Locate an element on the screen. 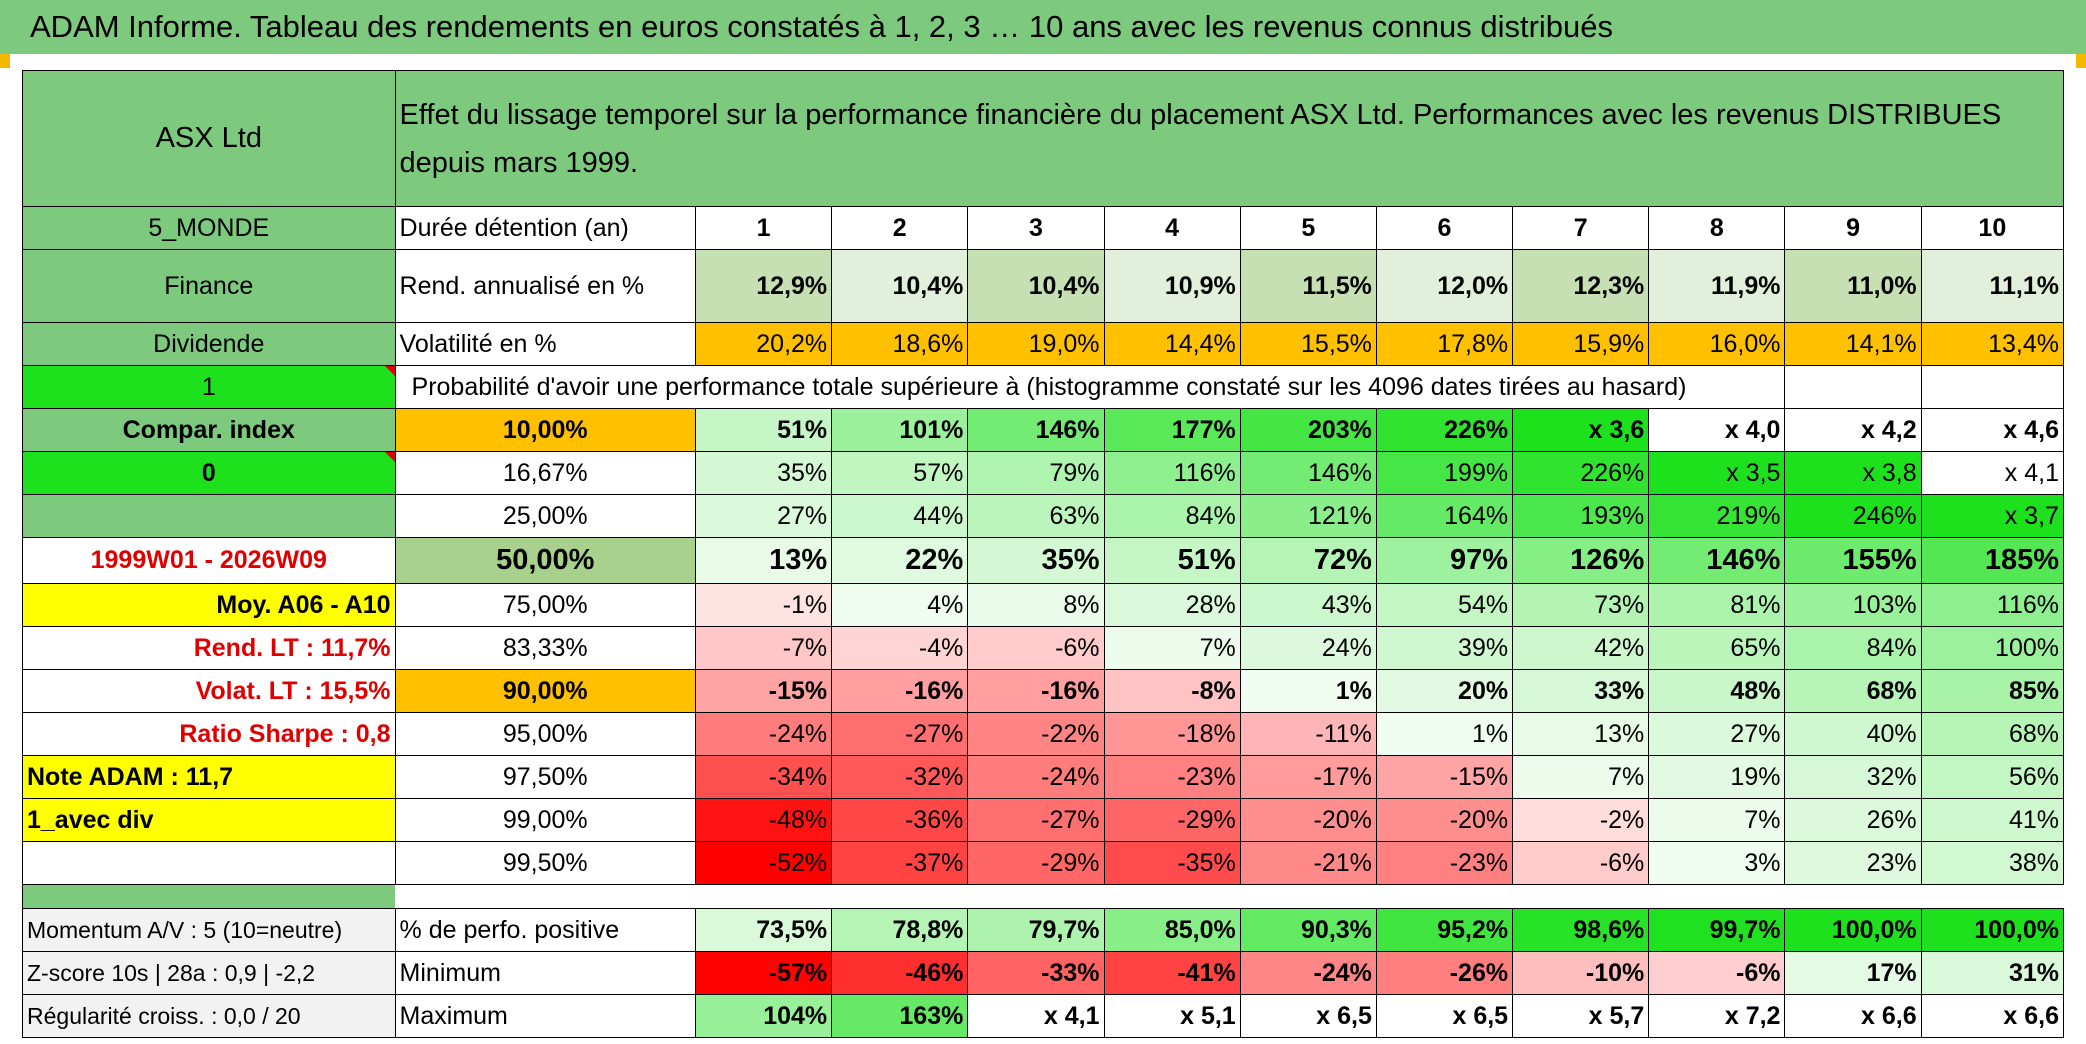  quantile-value: 56% is located at coordinates (1992, 777).